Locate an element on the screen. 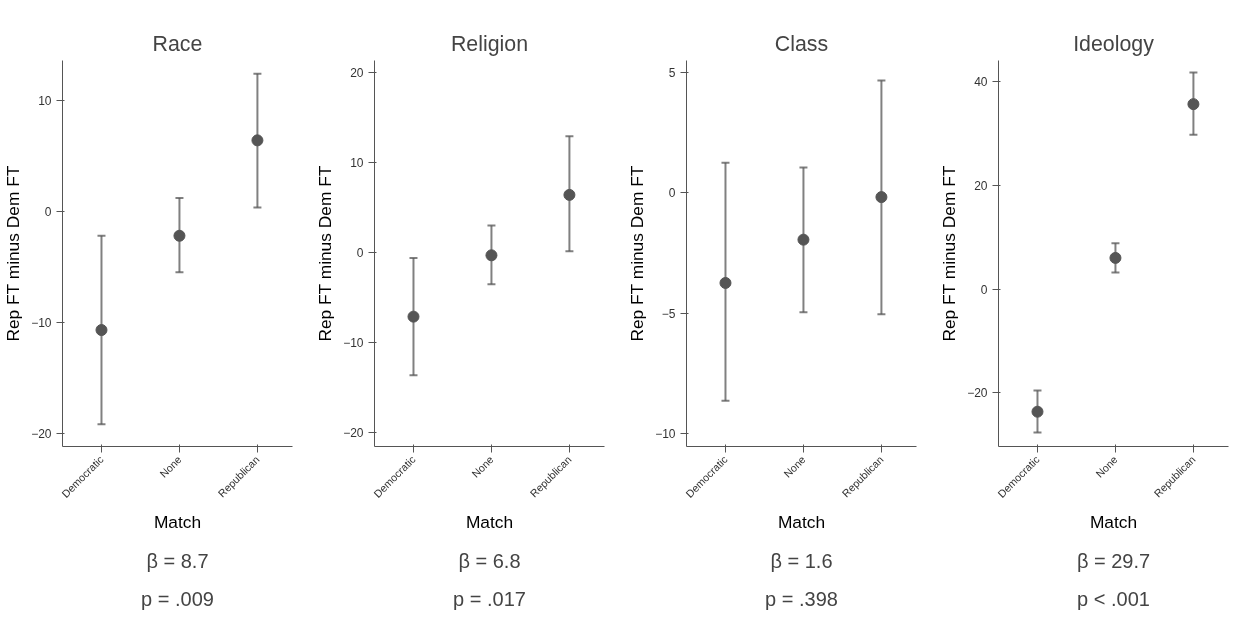  chart-title: Religion is located at coordinates (489, 43).